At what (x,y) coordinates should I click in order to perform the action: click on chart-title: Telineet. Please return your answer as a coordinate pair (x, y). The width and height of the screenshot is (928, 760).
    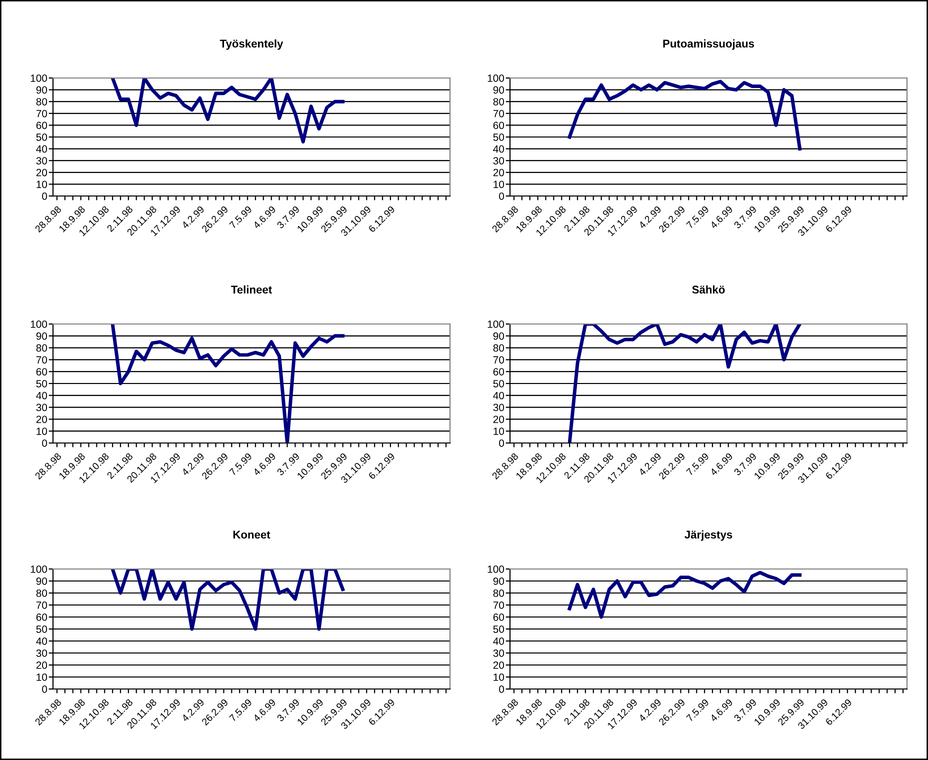
    Looking at the image, I should click on (251, 289).